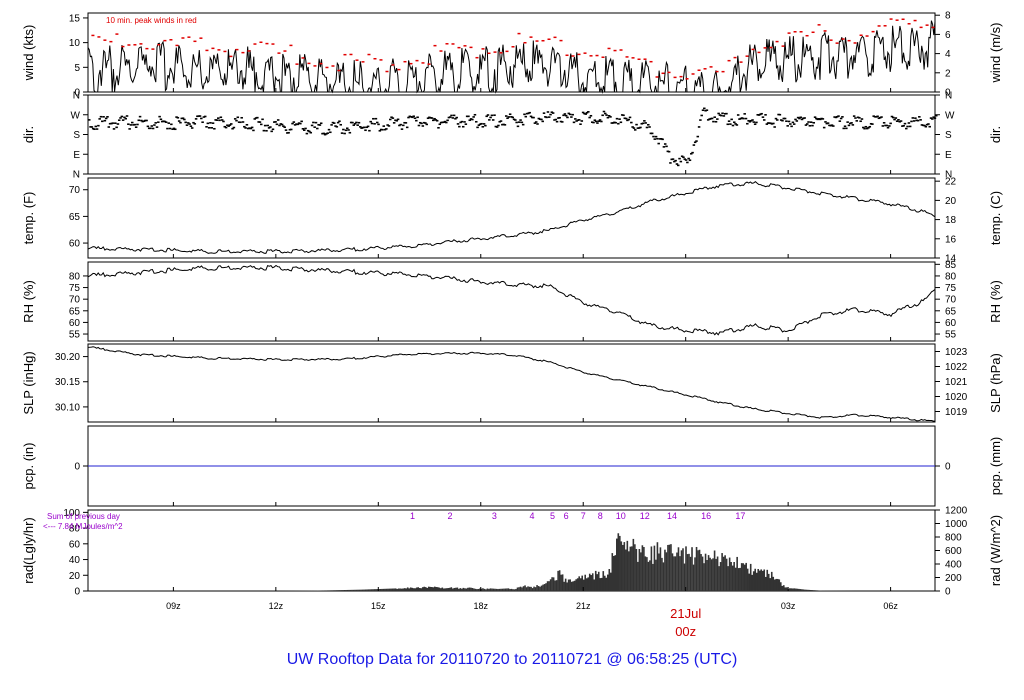 The image size is (1024, 700). What do you see at coordinates (951, 335) in the screenshot?
I see `rh-right-tick-label: 55` at bounding box center [951, 335].